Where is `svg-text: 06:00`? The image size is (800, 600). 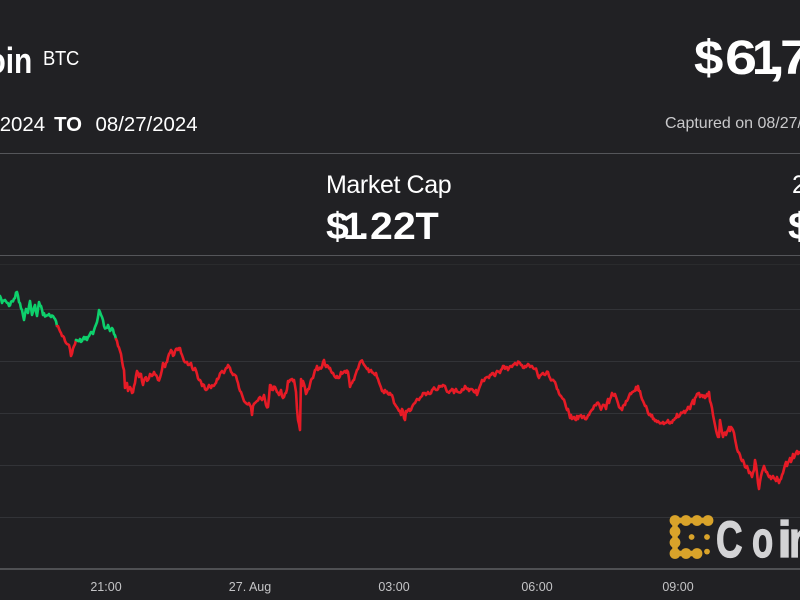
svg-text: 06:00 is located at coordinates (536, 587).